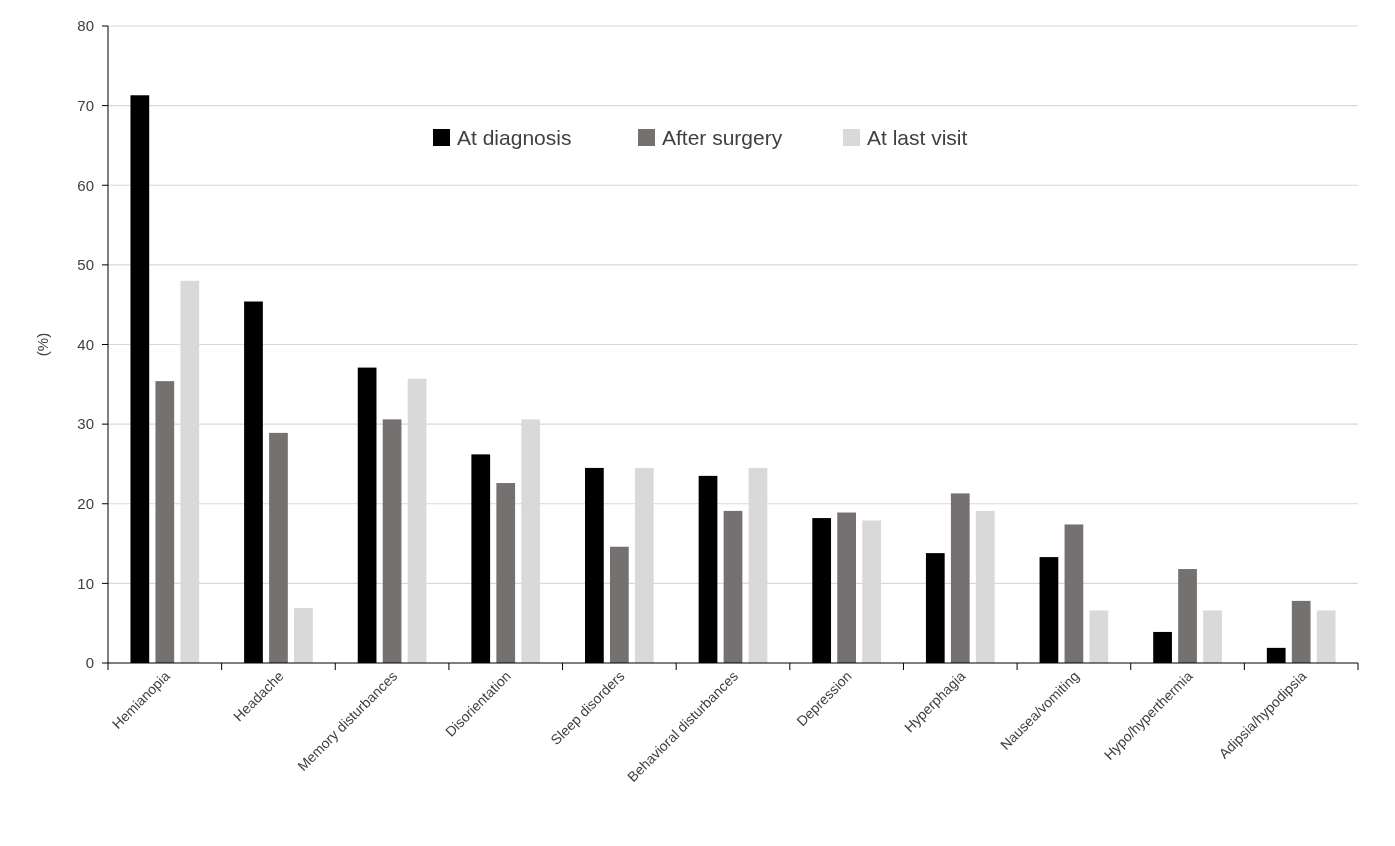 The image size is (1395, 846). I want to click on y-axis-title: (%), so click(42, 344).